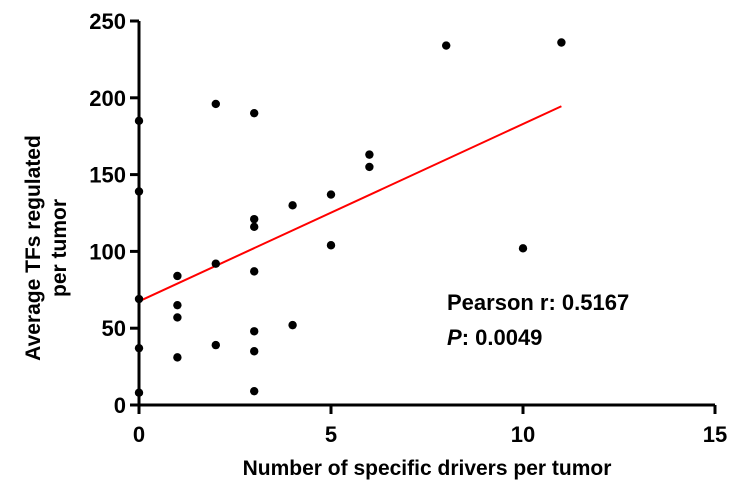  Describe the element at coordinates (33, 248) in the screenshot. I see `y-axis-title-line-1: Average TFs regulated` at that location.